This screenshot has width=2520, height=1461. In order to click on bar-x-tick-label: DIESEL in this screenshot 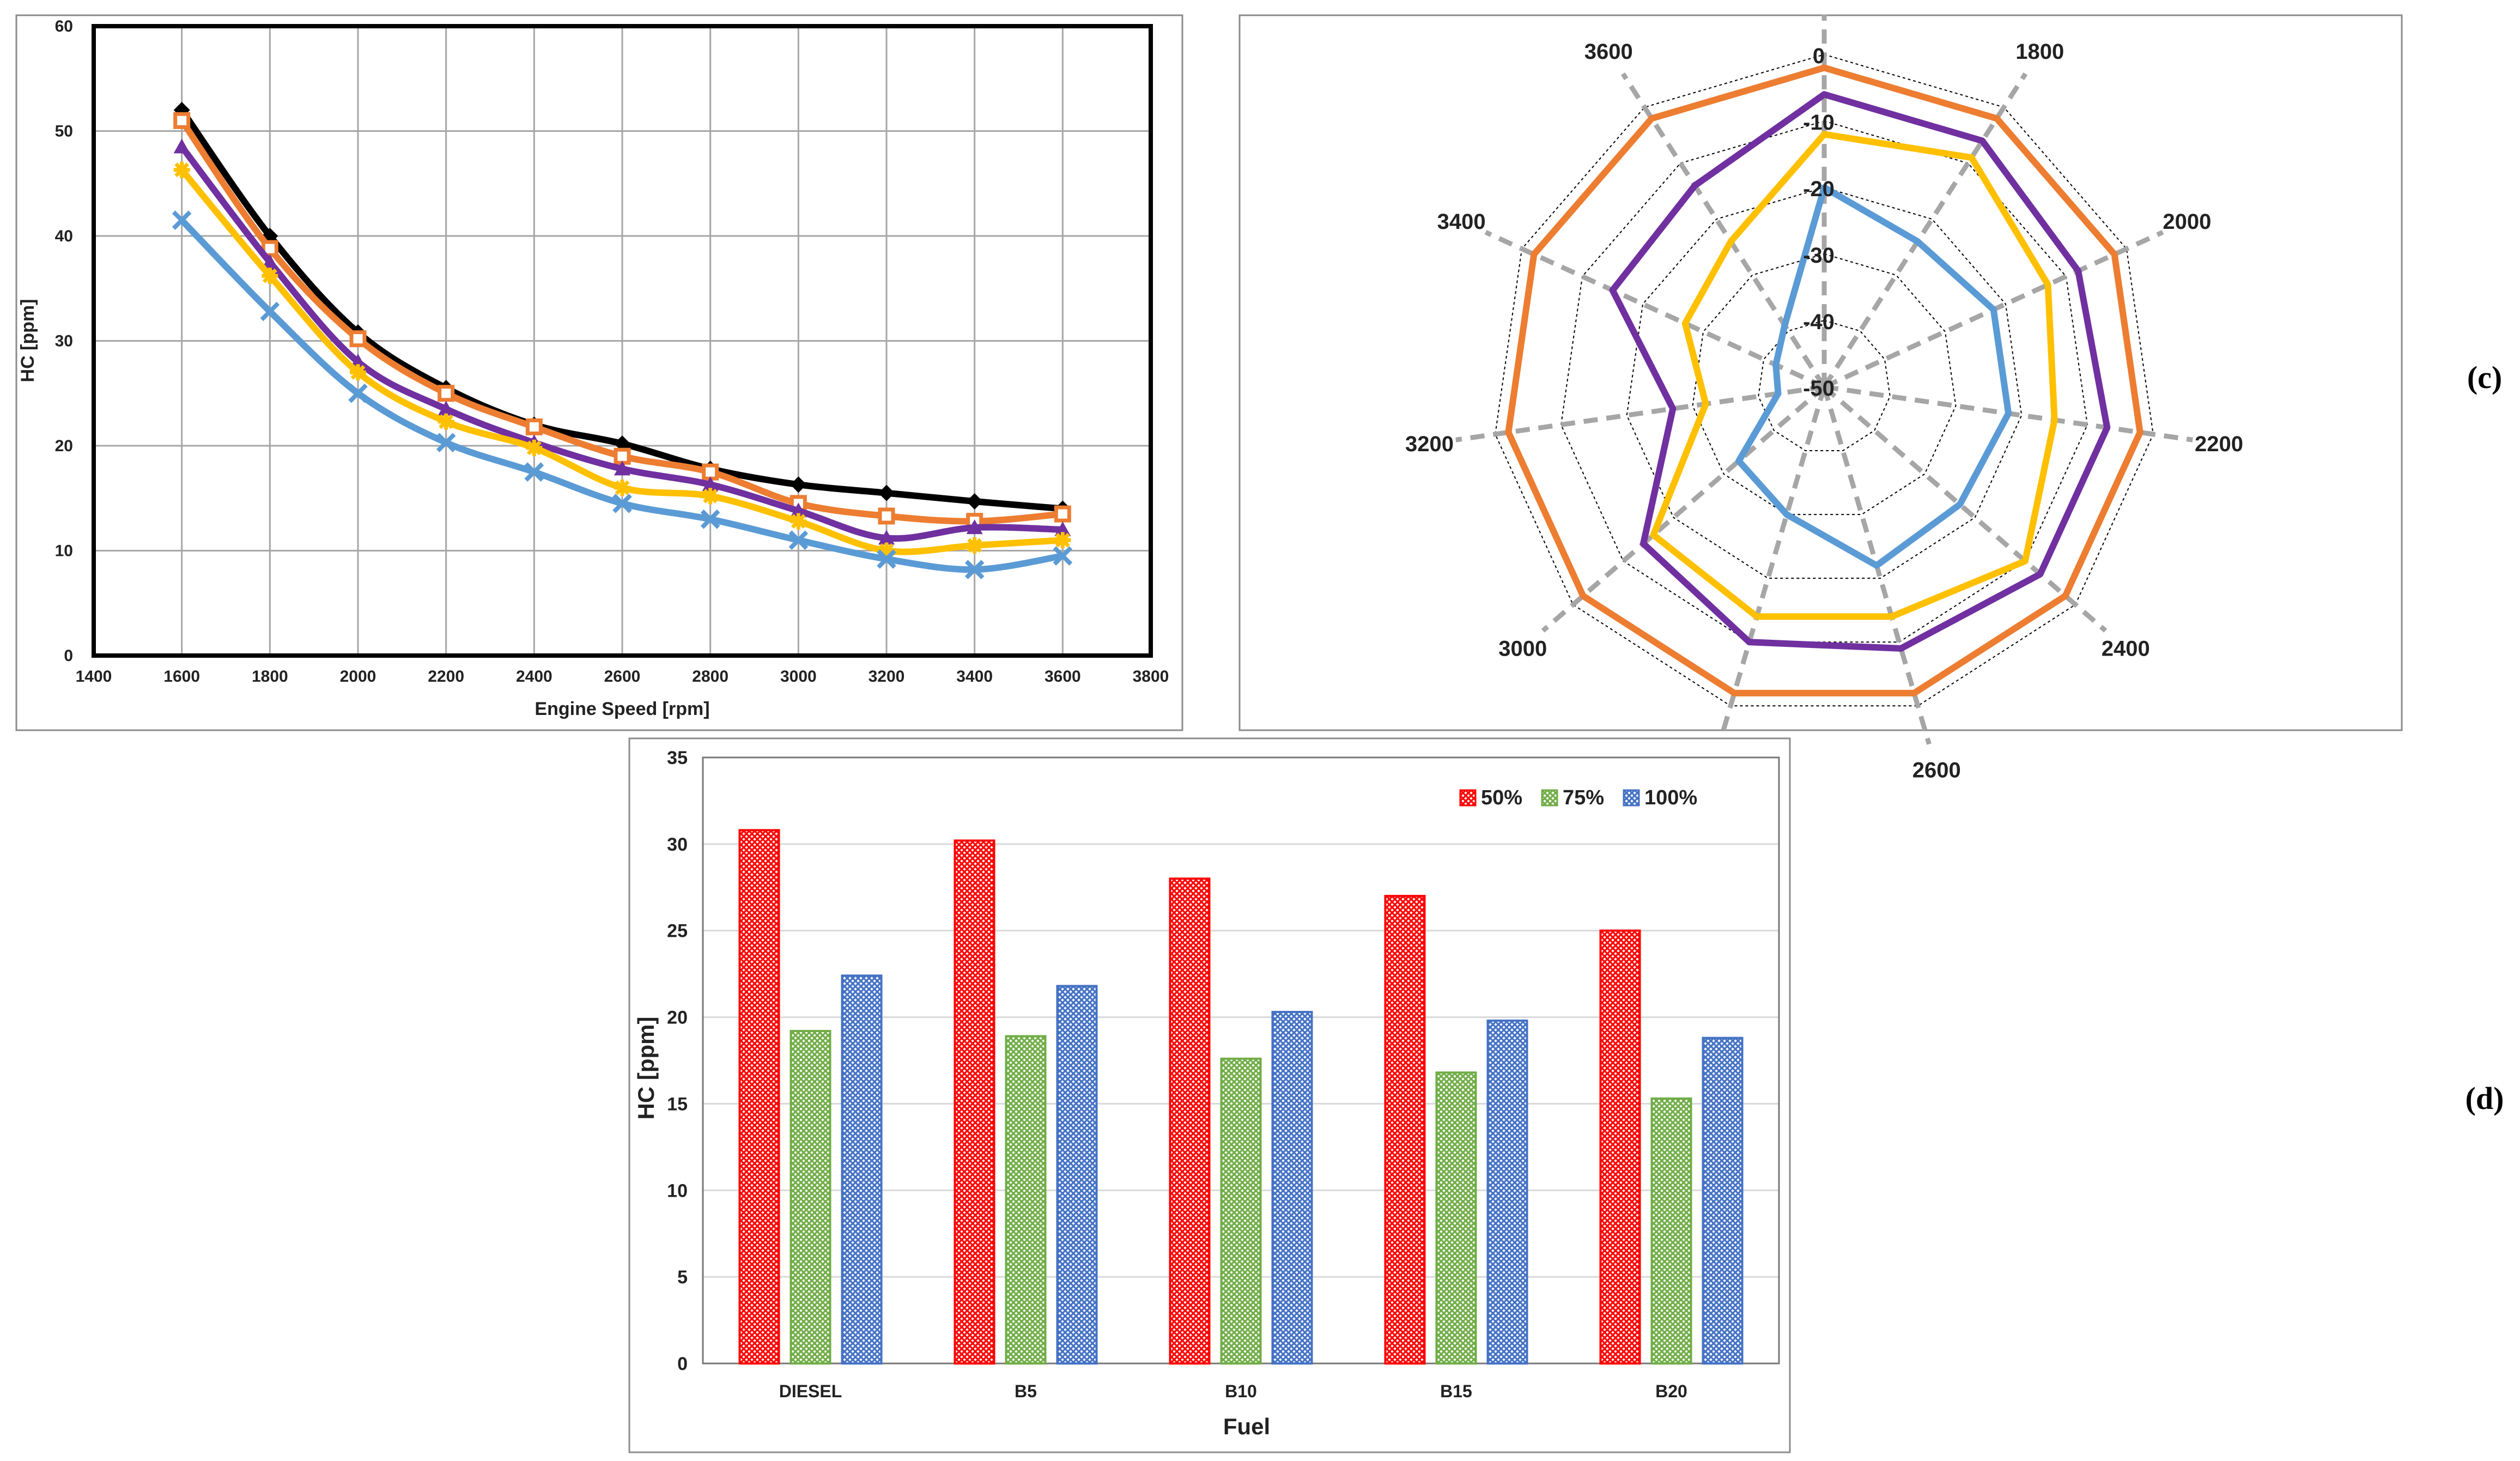, I will do `click(810, 1391)`.